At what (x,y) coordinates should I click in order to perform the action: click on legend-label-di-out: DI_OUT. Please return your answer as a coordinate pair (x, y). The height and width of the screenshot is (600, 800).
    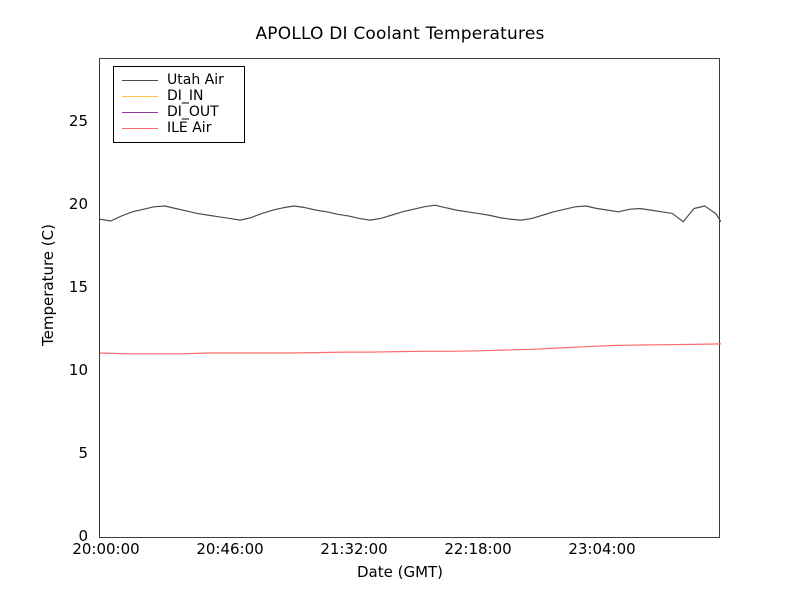
    Looking at the image, I should click on (193, 112).